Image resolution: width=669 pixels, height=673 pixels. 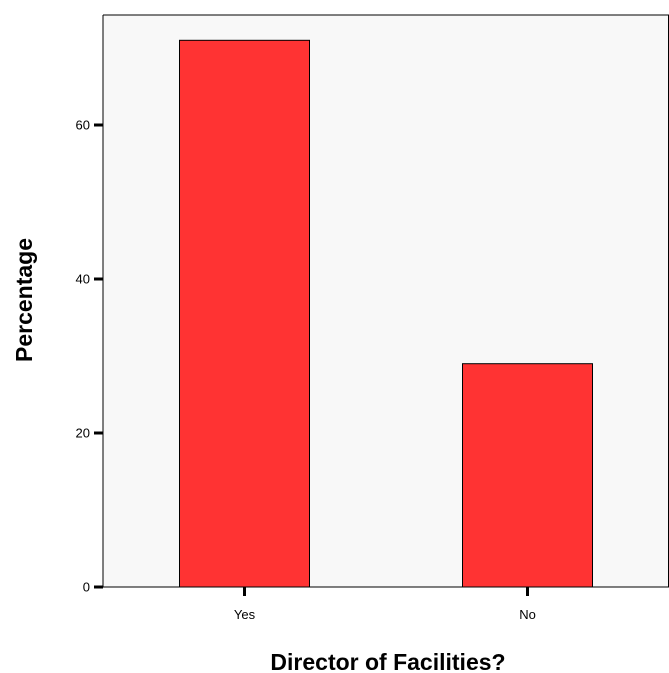 What do you see at coordinates (527, 475) in the screenshot?
I see `bar-no` at bounding box center [527, 475].